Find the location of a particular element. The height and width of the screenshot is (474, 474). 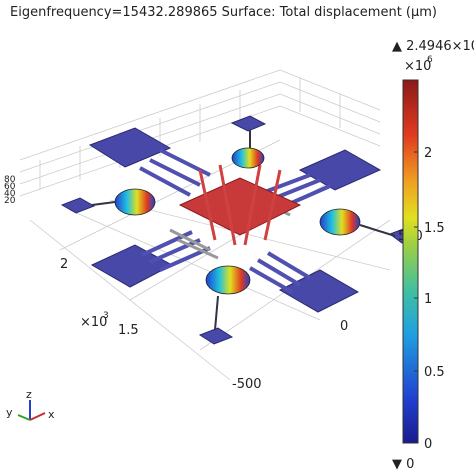

z-tick-label: 40 is located at coordinates (10, 194).